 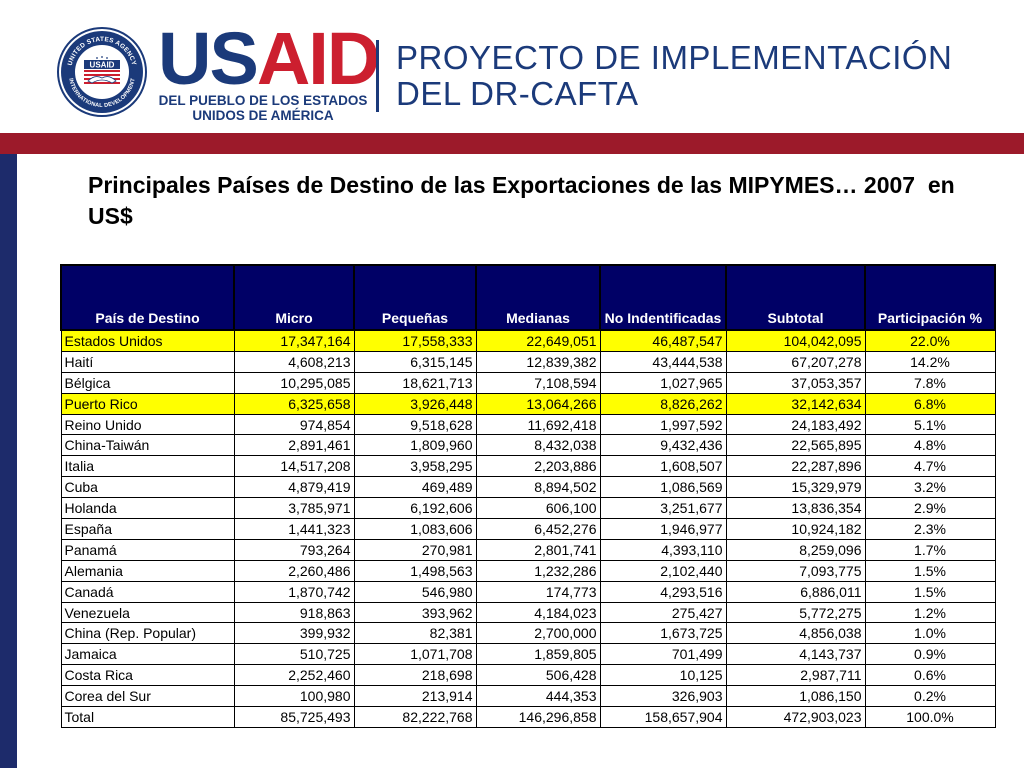 What do you see at coordinates (930, 675) in the screenshot?
I see `cell-col-participacion: 0.6%` at bounding box center [930, 675].